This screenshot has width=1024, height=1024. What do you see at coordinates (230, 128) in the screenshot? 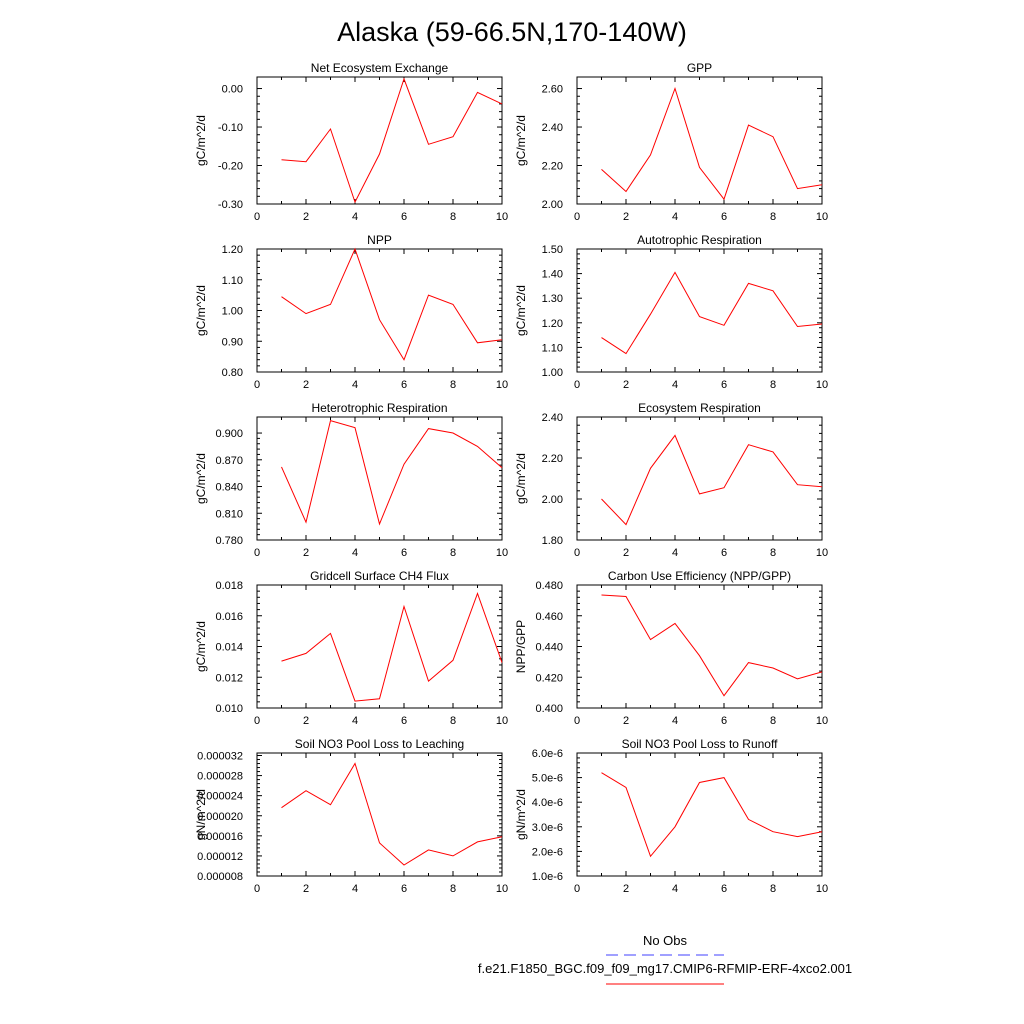
I see `y-tick-label: -0.10` at bounding box center [230, 128].